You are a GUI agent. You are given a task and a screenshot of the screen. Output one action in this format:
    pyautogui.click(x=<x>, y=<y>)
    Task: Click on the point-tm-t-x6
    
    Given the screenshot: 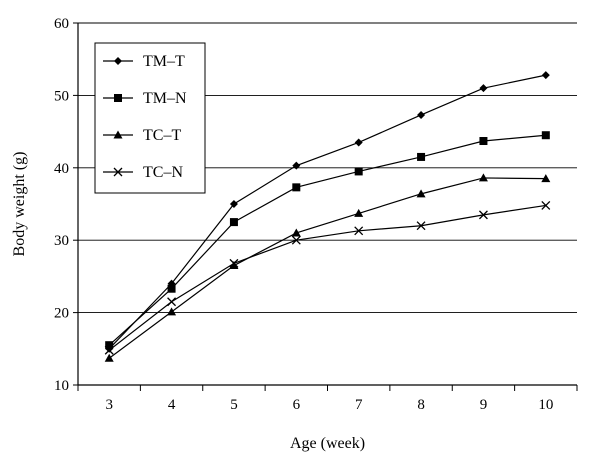 What is the action you would take?
    pyautogui.click(x=296, y=165)
    